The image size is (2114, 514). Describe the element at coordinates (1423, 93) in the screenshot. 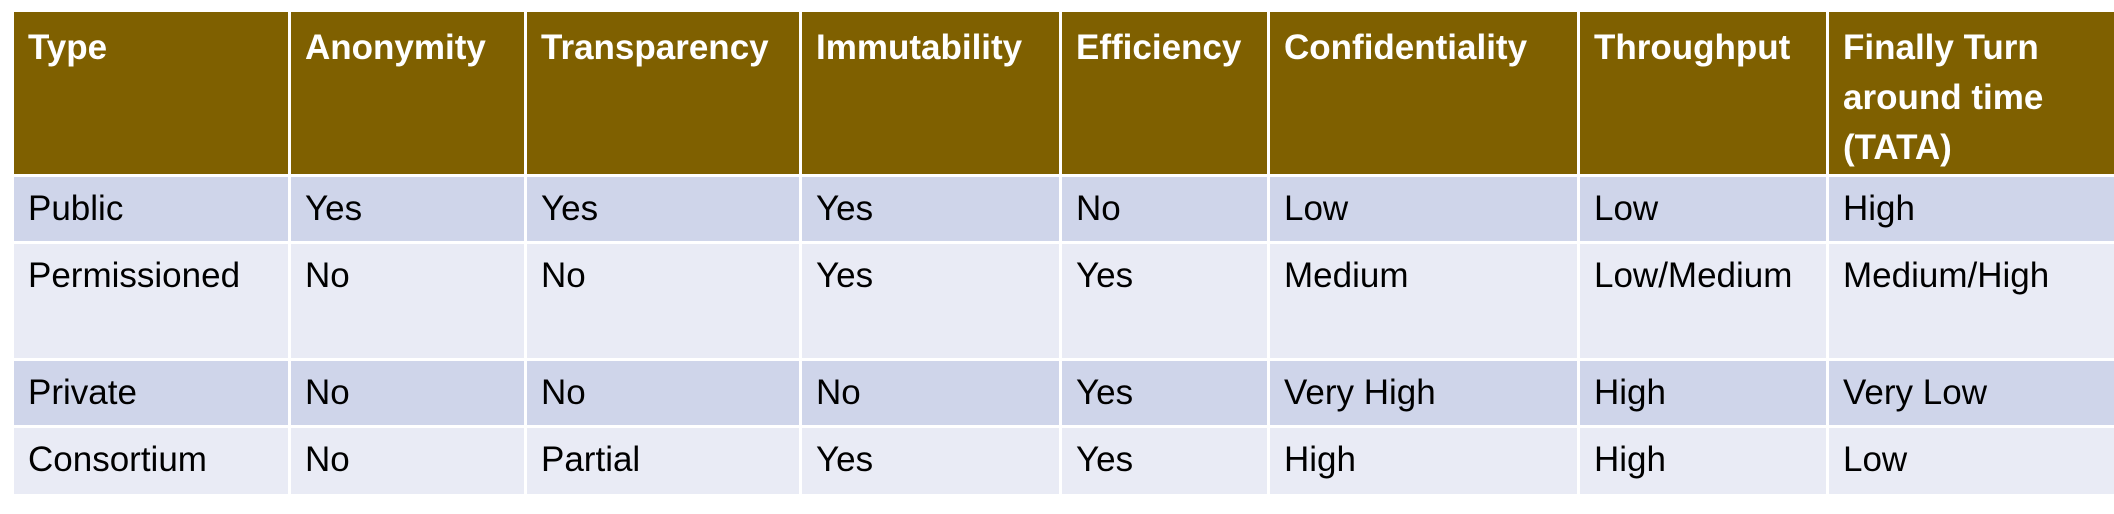

I see `header-confidentiality: Confidentiality` at that location.